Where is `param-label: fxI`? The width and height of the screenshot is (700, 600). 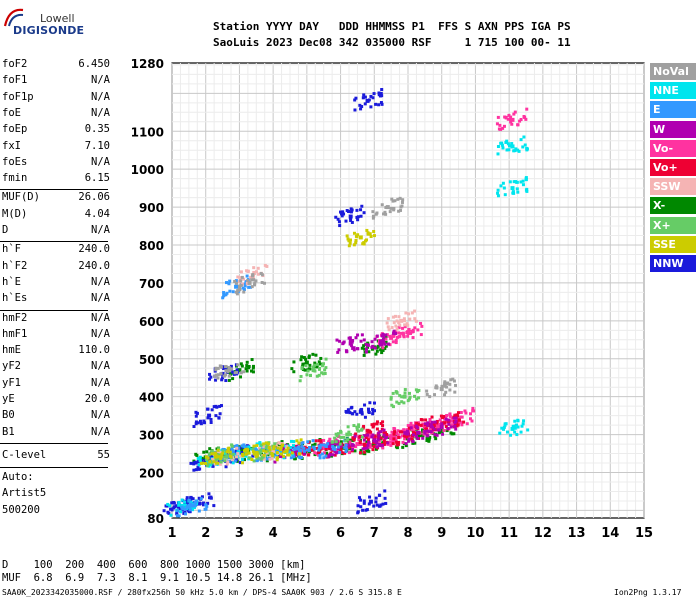 param-label: fxI is located at coordinates (11, 145).